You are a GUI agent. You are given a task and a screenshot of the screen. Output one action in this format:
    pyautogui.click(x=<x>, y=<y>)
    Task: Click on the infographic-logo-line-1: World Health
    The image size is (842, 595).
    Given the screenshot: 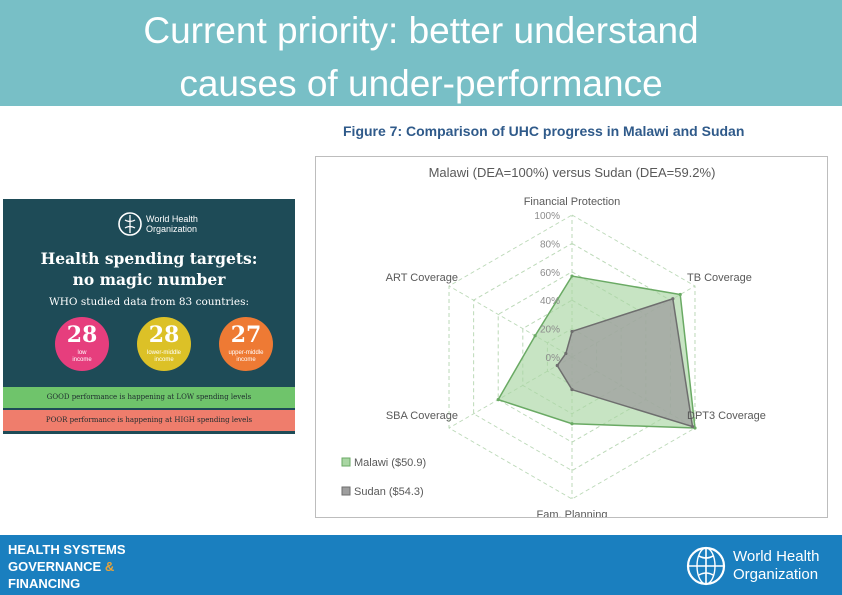 What is the action you would take?
    pyautogui.click(x=172, y=219)
    